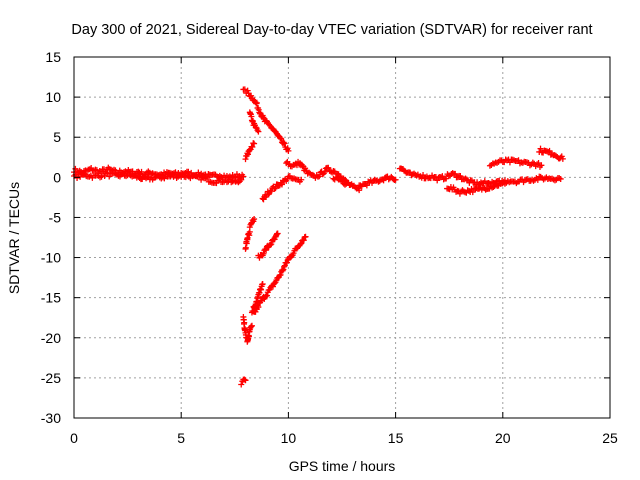 The image size is (640, 480). Describe the element at coordinates (51, 378) in the screenshot. I see `y-tick-label: -25` at that location.